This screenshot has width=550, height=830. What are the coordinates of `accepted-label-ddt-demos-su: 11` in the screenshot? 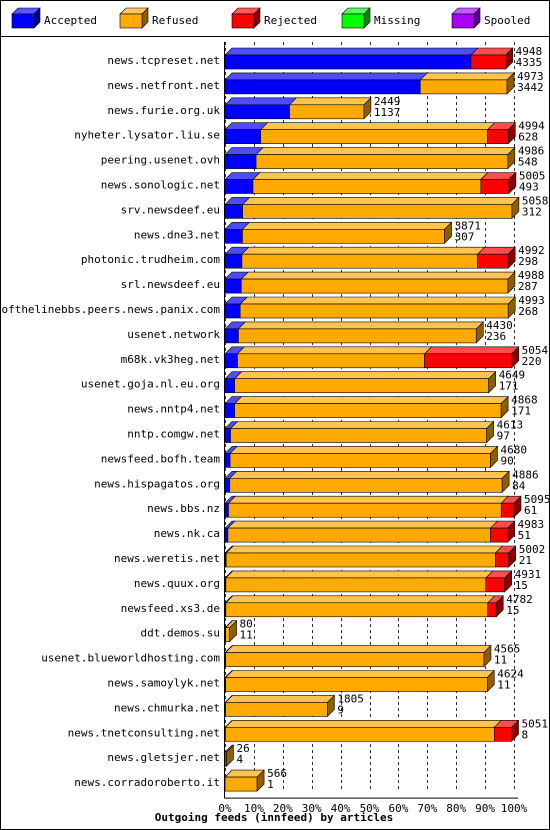 It's located at (246, 635).